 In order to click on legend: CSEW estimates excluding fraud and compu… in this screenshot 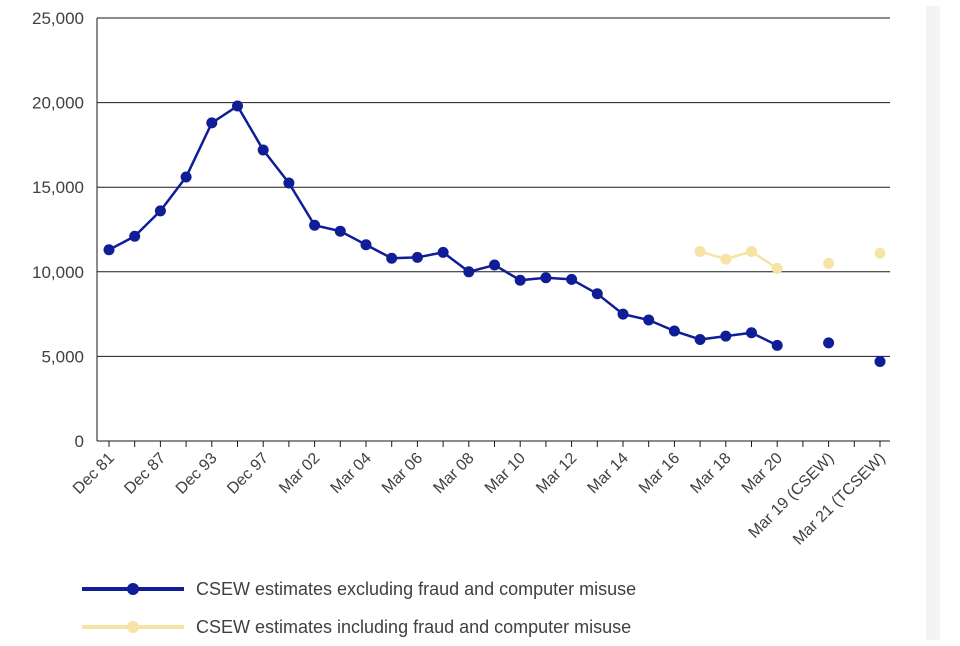, I will do `click(359, 608)`.